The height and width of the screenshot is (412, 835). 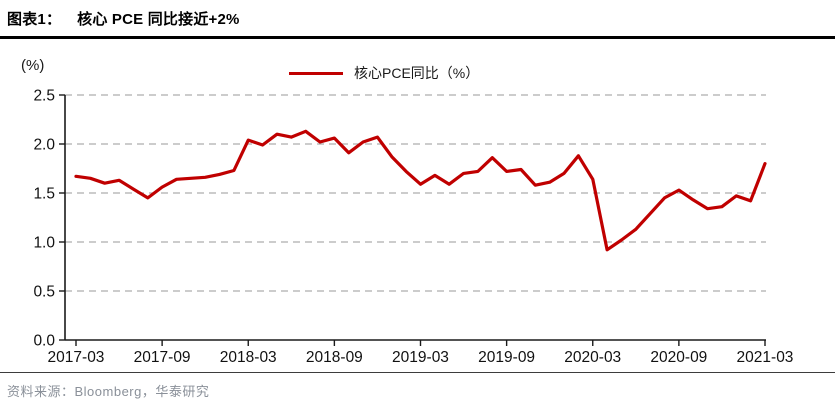 I want to click on y-axis-unit-label: (%), so click(x=33, y=65).